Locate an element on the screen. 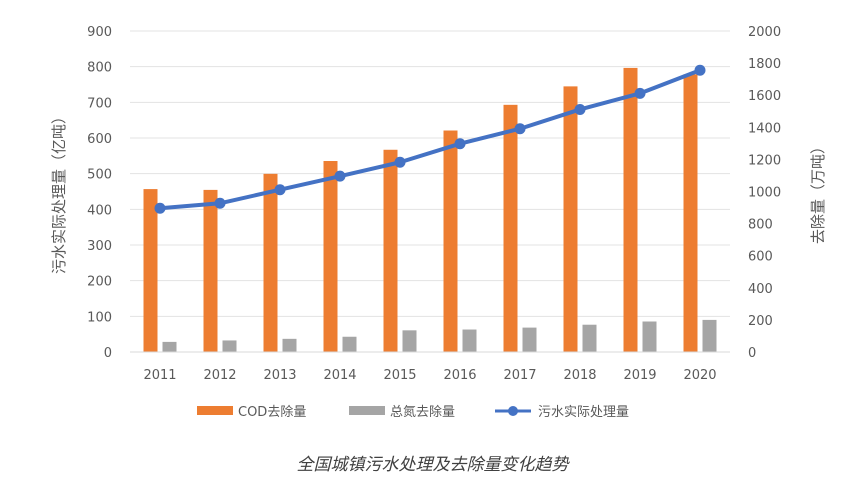 The height and width of the screenshot is (497, 865). x-tick-label: 2020 is located at coordinates (699, 375).